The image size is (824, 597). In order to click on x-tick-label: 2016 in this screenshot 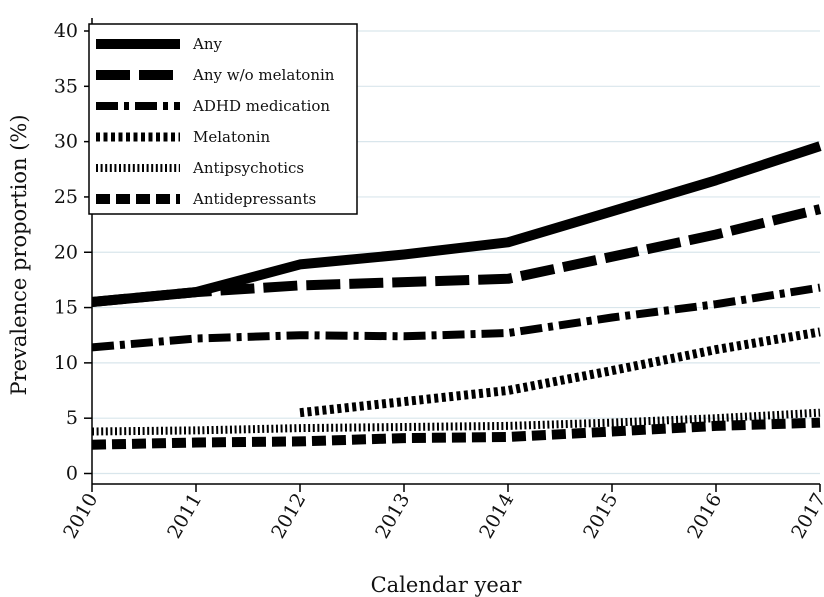, I will do `click(704, 516)`.